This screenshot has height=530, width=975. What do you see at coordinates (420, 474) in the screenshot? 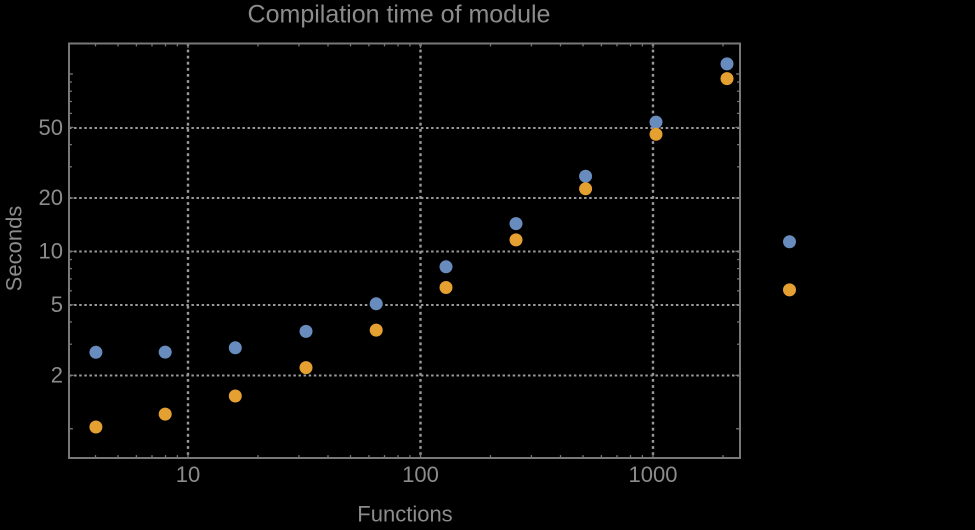
I see `svg-text: 100` at bounding box center [420, 474].